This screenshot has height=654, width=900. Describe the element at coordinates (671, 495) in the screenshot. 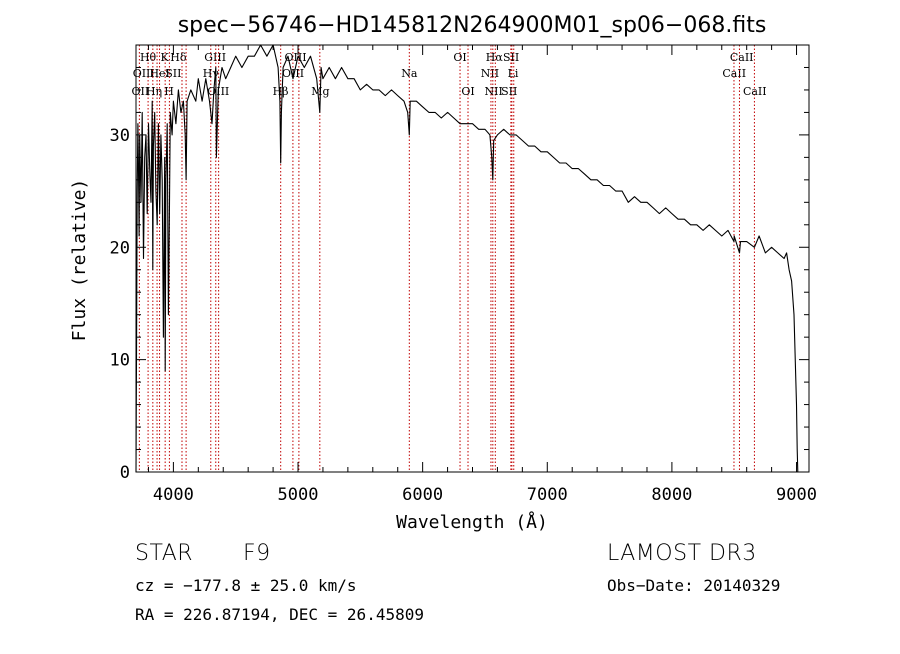

I see `x-tick-label-4: 8000` at that location.